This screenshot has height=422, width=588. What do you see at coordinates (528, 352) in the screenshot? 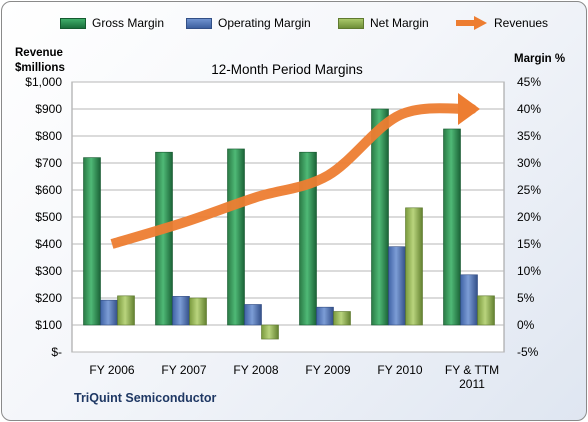
I see `right-tick-label: -5%` at bounding box center [528, 352].